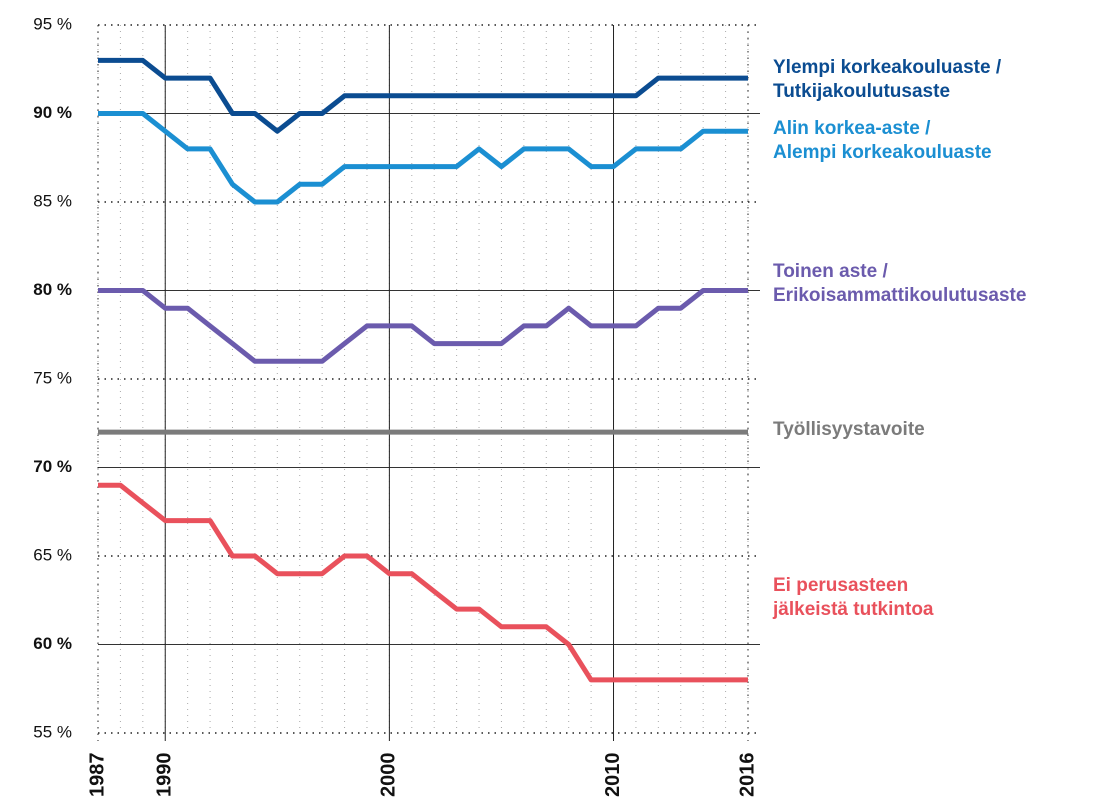 This screenshot has height=807, width=1102. I want to click on y-tick-label: 55 %, so click(52, 731).